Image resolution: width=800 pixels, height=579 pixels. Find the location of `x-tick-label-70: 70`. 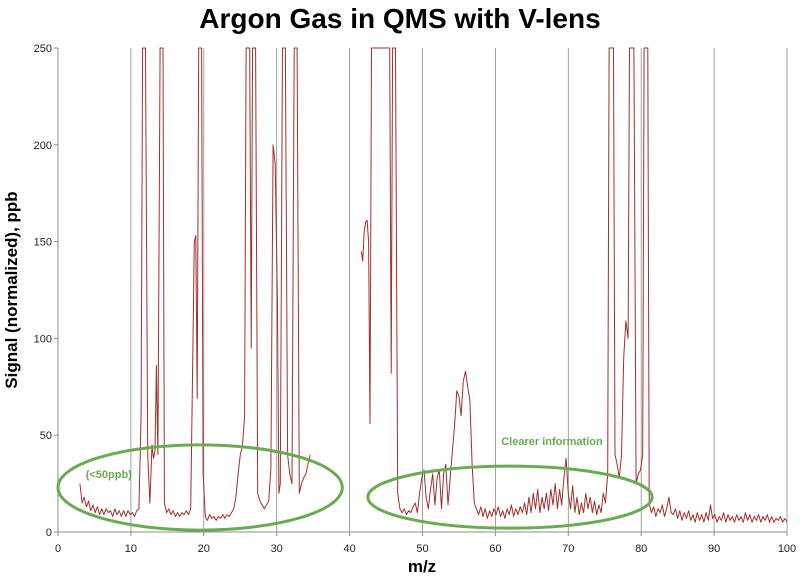

x-tick-label-70: 70 is located at coordinates (568, 549).